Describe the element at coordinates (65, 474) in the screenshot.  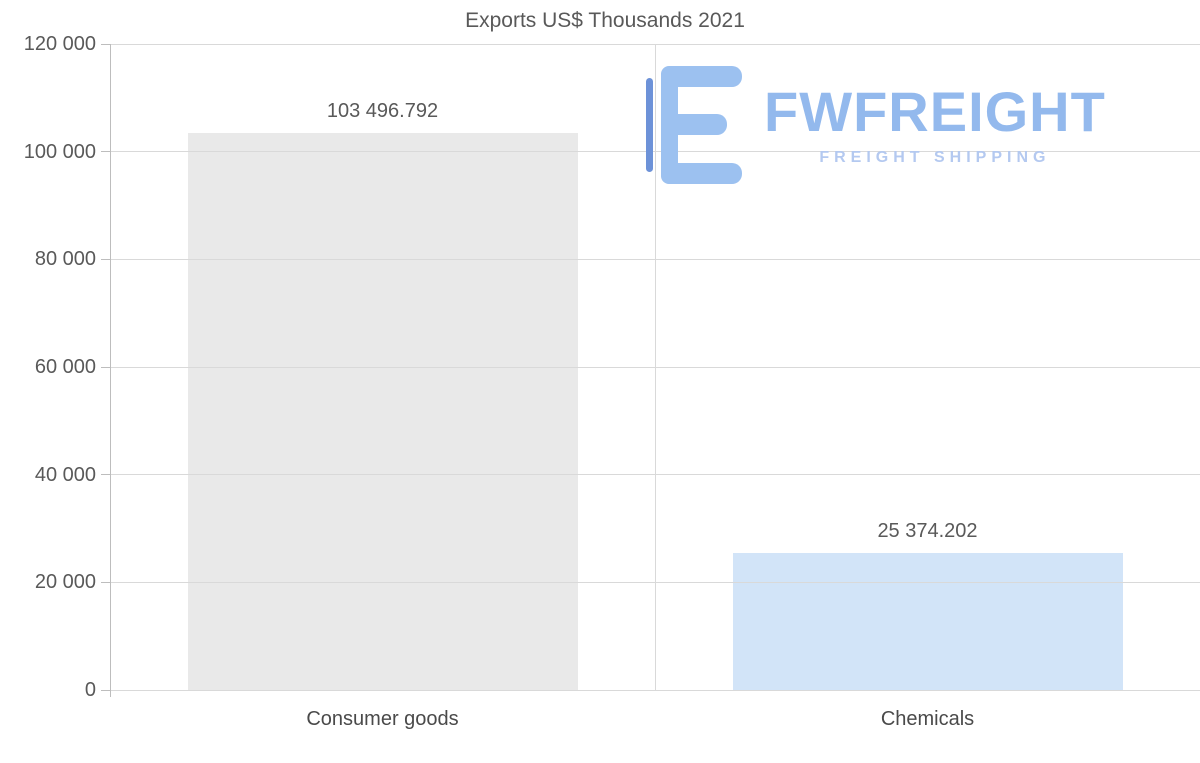
I see `y-axis-label: 40 000` at that location.